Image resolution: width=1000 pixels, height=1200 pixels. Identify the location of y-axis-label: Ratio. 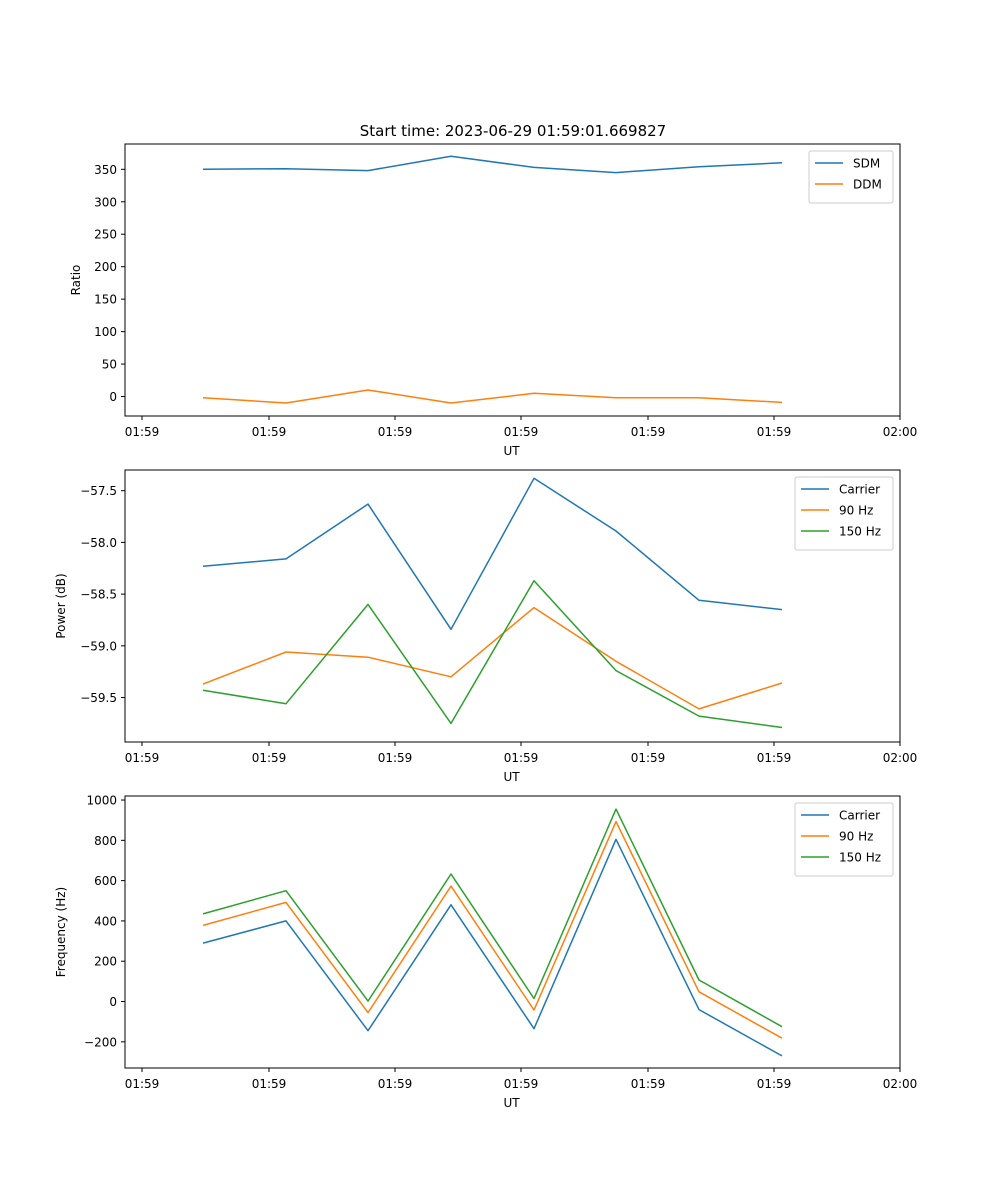
(76, 280).